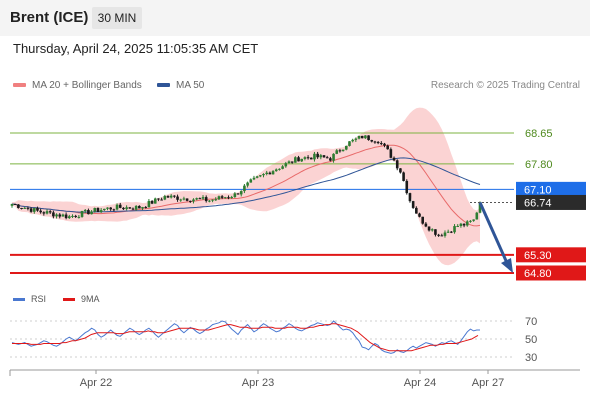 The image size is (590, 400). What do you see at coordinates (551, 189) in the screenshot?
I see `level-tag-pivot` at bounding box center [551, 189].